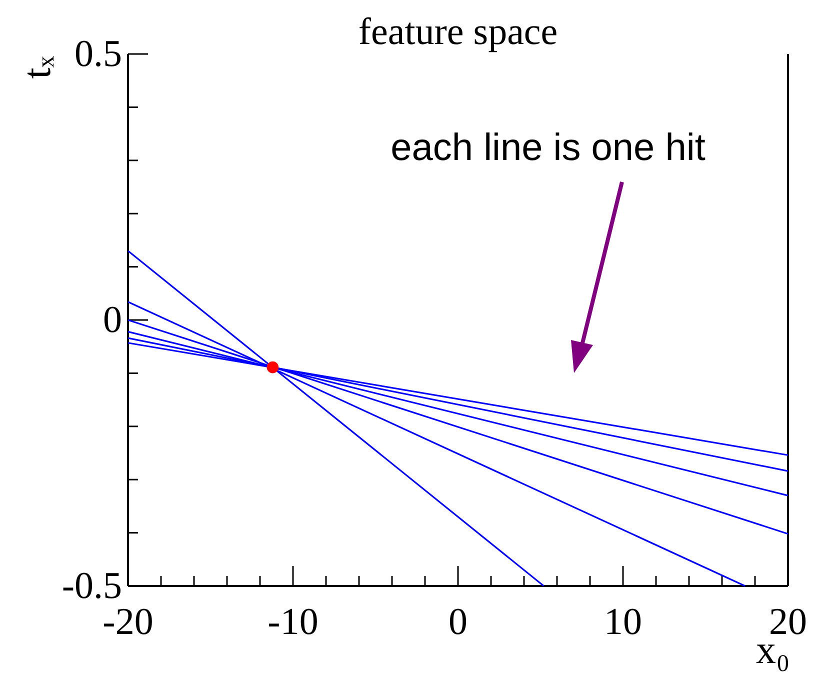  Describe the element at coordinates (548, 148) in the screenshot. I see `annotation: each line is one hit` at that location.